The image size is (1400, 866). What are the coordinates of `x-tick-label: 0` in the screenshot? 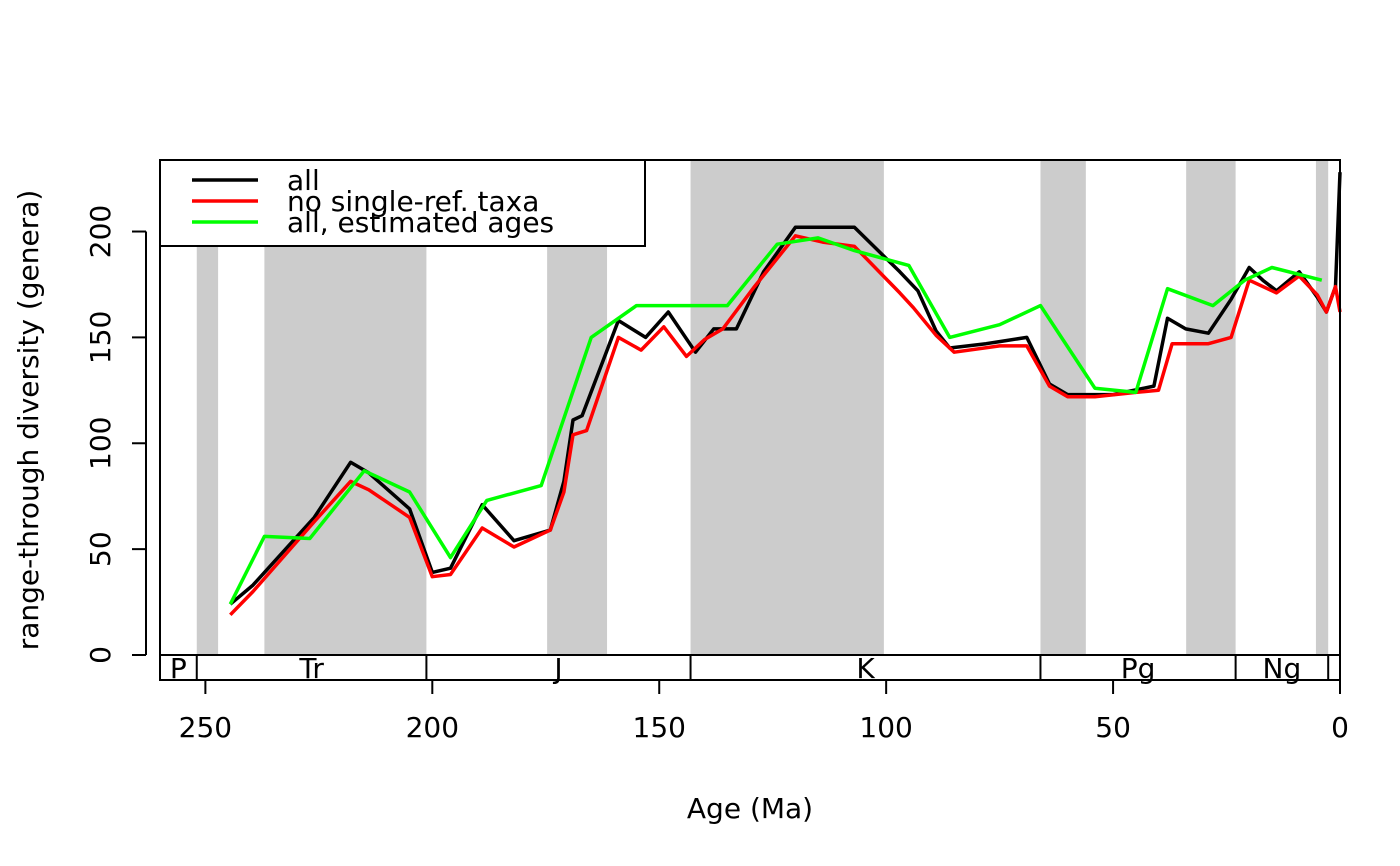 It's located at (1340, 727).